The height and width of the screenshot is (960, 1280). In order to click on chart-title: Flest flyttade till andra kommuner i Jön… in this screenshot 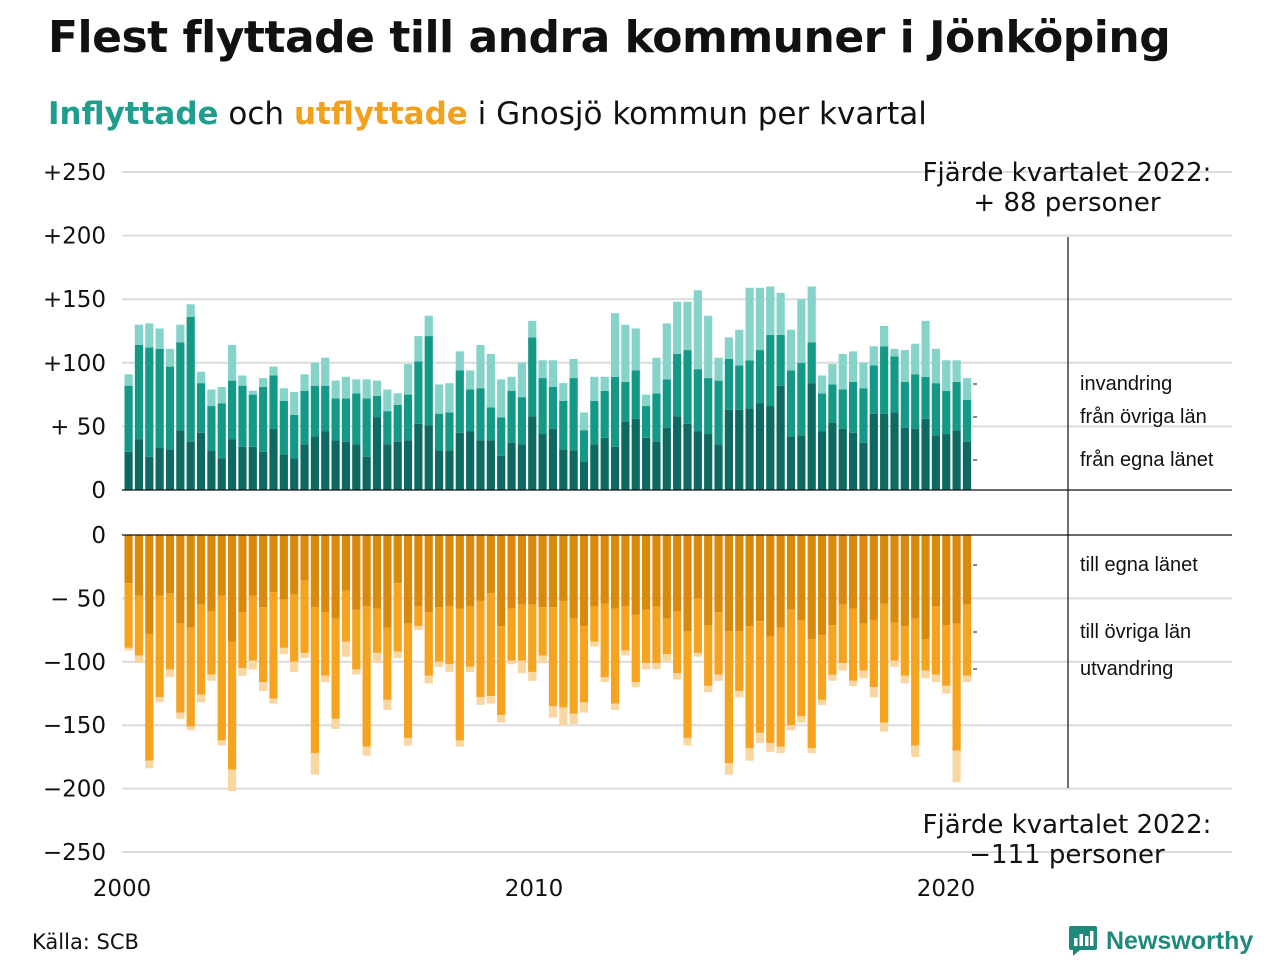, I will do `click(609, 37)`.